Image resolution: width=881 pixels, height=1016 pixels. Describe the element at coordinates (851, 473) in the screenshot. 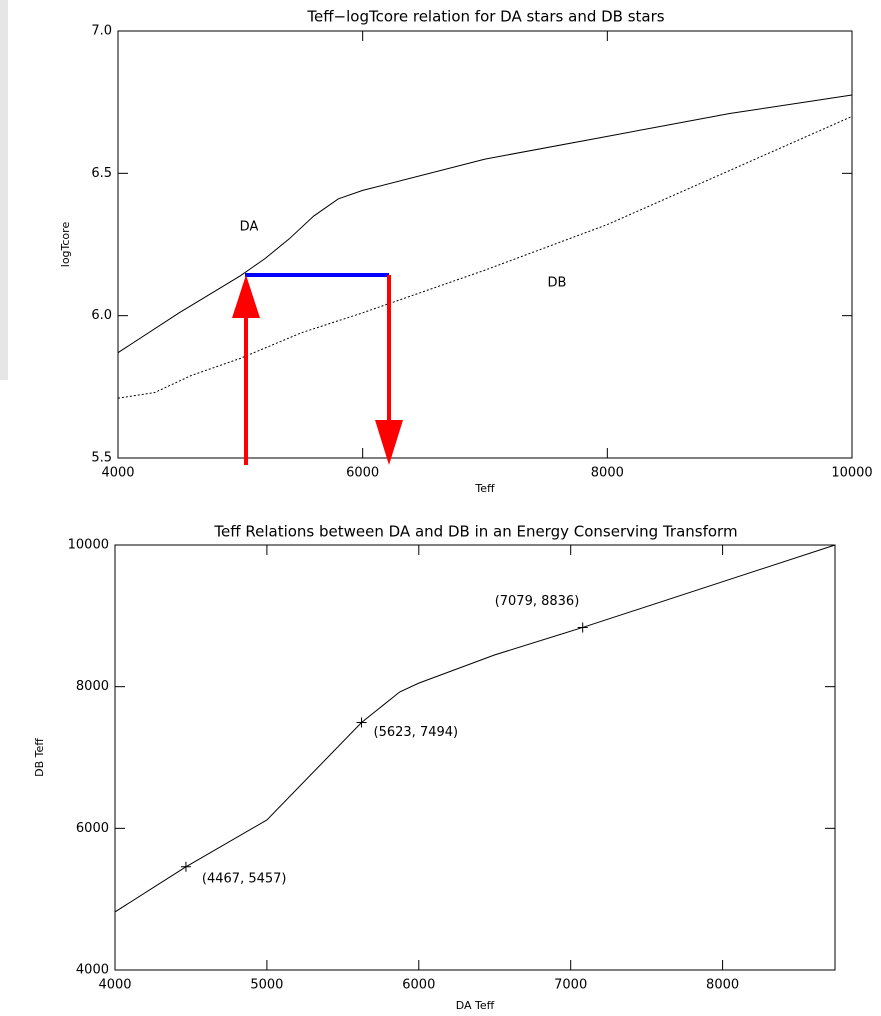

I see `x-tick-label: 10000` at that location.